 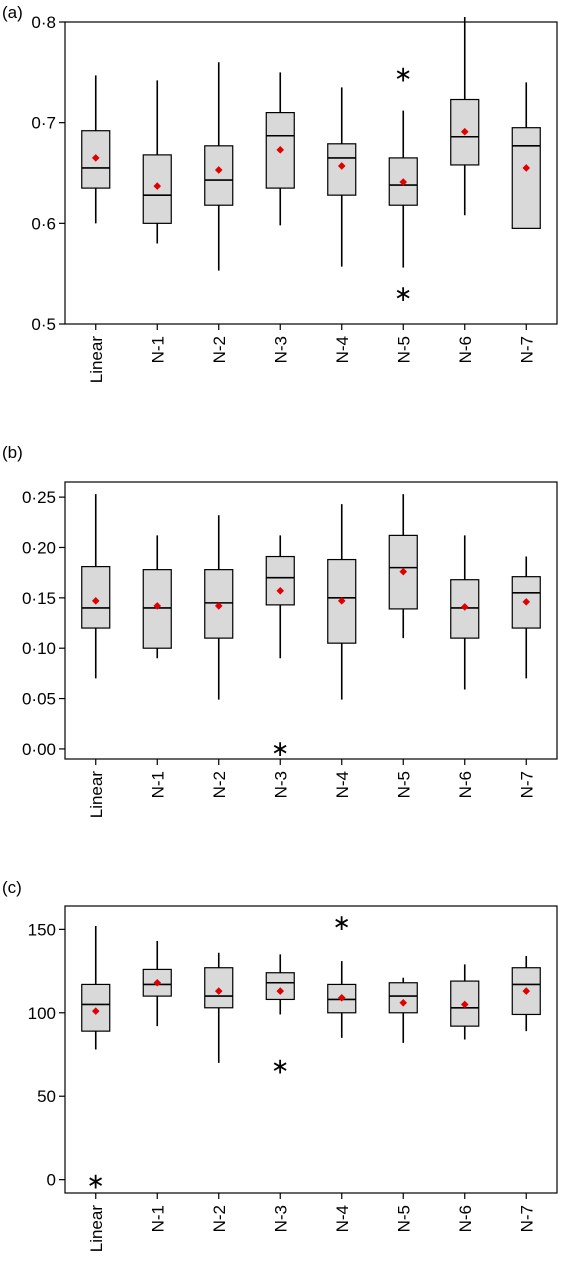 What do you see at coordinates (39, 699) in the screenshot?
I see `y-tick-label: 0·05` at bounding box center [39, 699].